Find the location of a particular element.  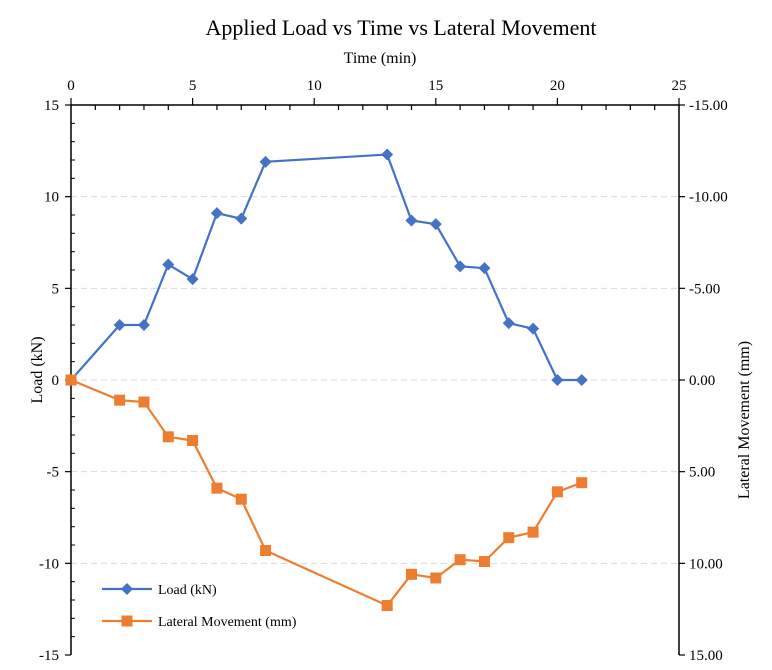

legend: Load (kN) Lateral Movement (mm) is located at coordinates (199, 606).